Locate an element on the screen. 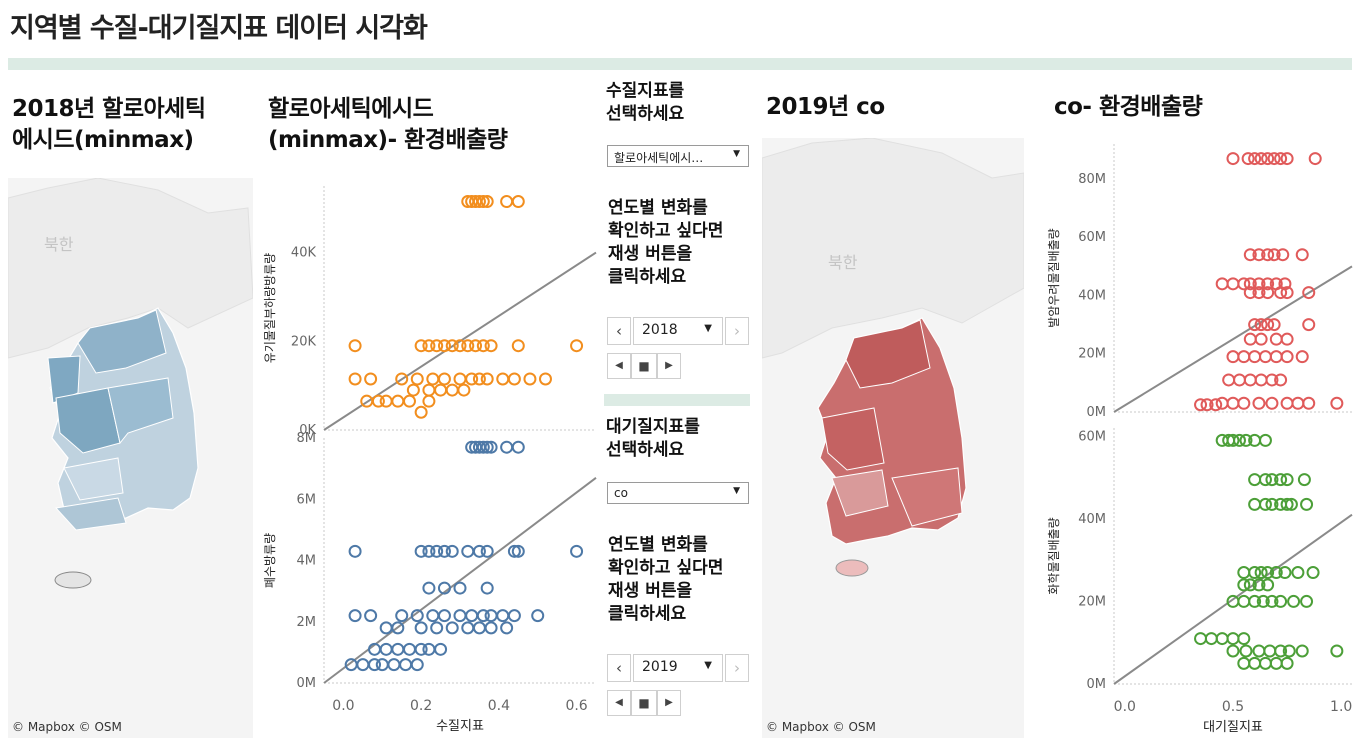 This screenshot has width=1368, height=740. trend-line is located at coordinates (1233, 599).